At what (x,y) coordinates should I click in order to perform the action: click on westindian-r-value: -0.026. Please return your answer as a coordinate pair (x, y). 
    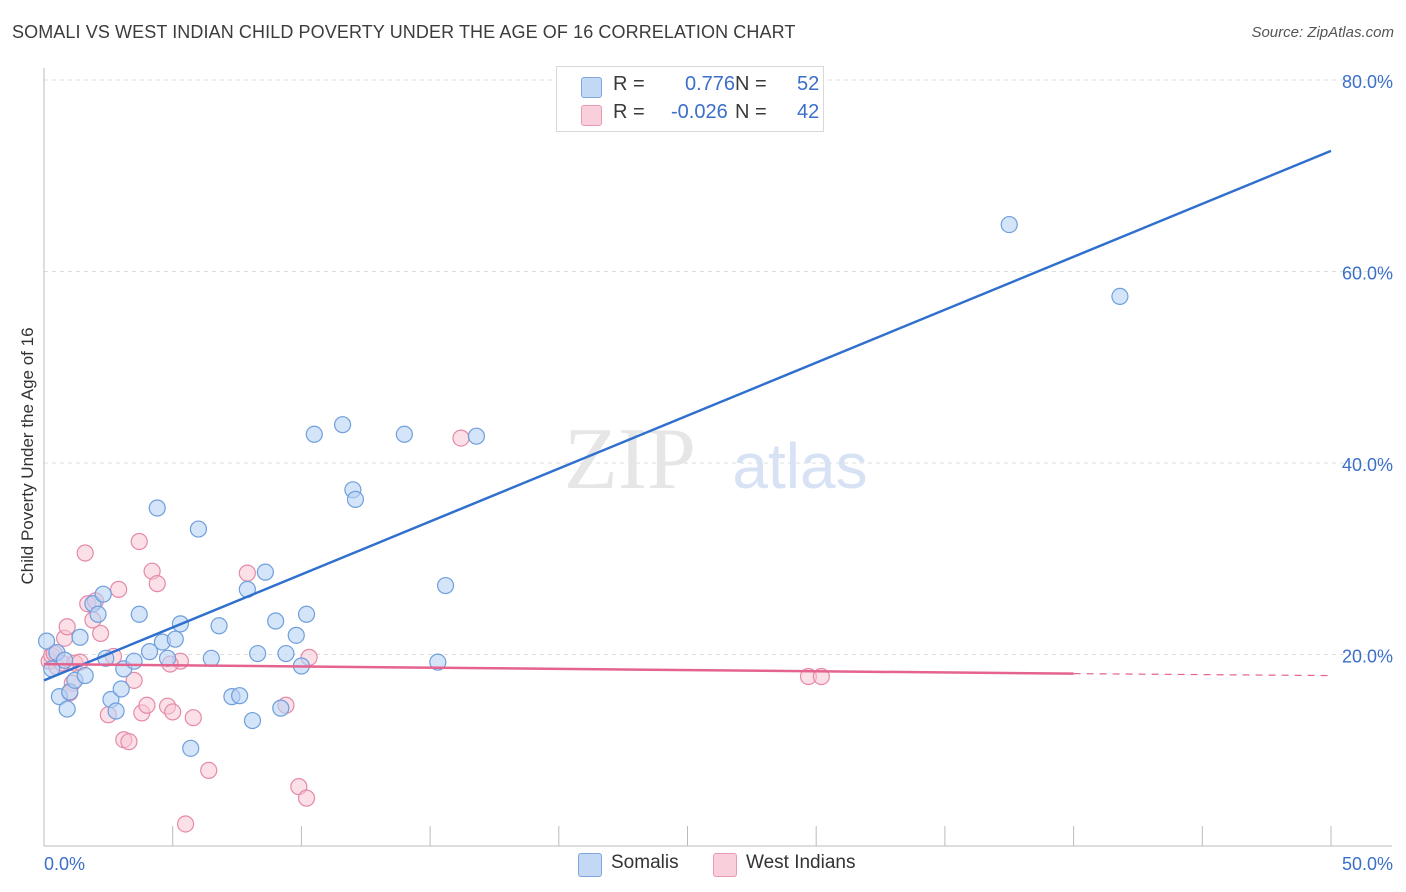
    Looking at the image, I should click on (699, 112).